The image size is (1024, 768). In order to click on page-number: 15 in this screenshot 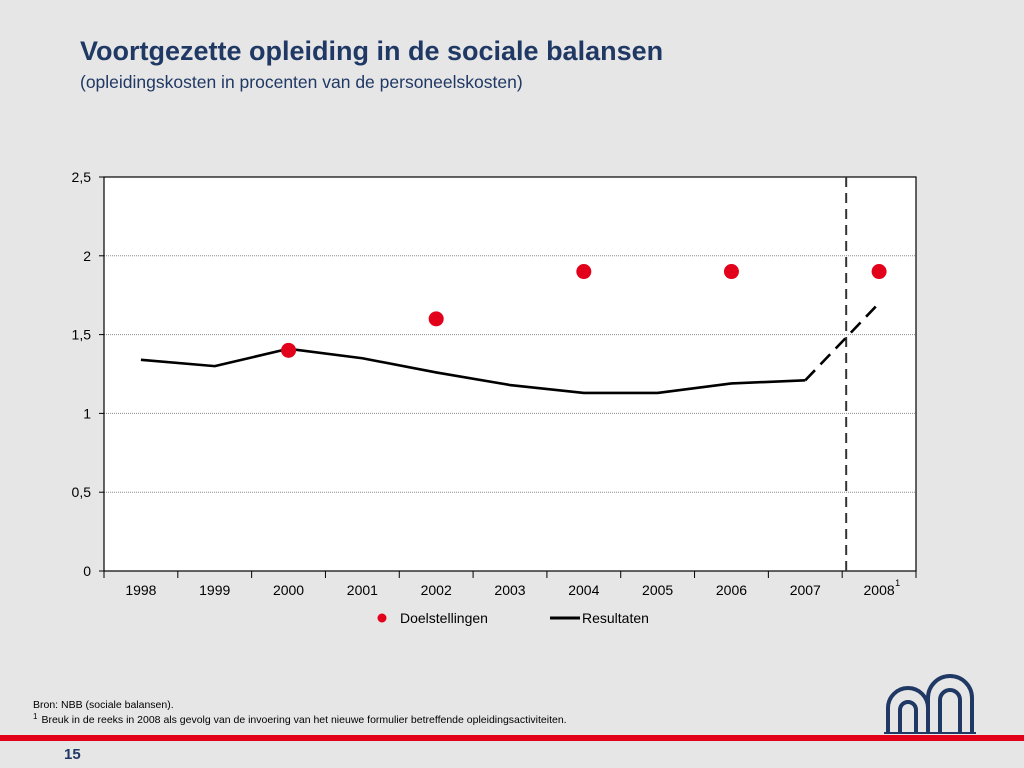, I will do `click(72, 754)`.